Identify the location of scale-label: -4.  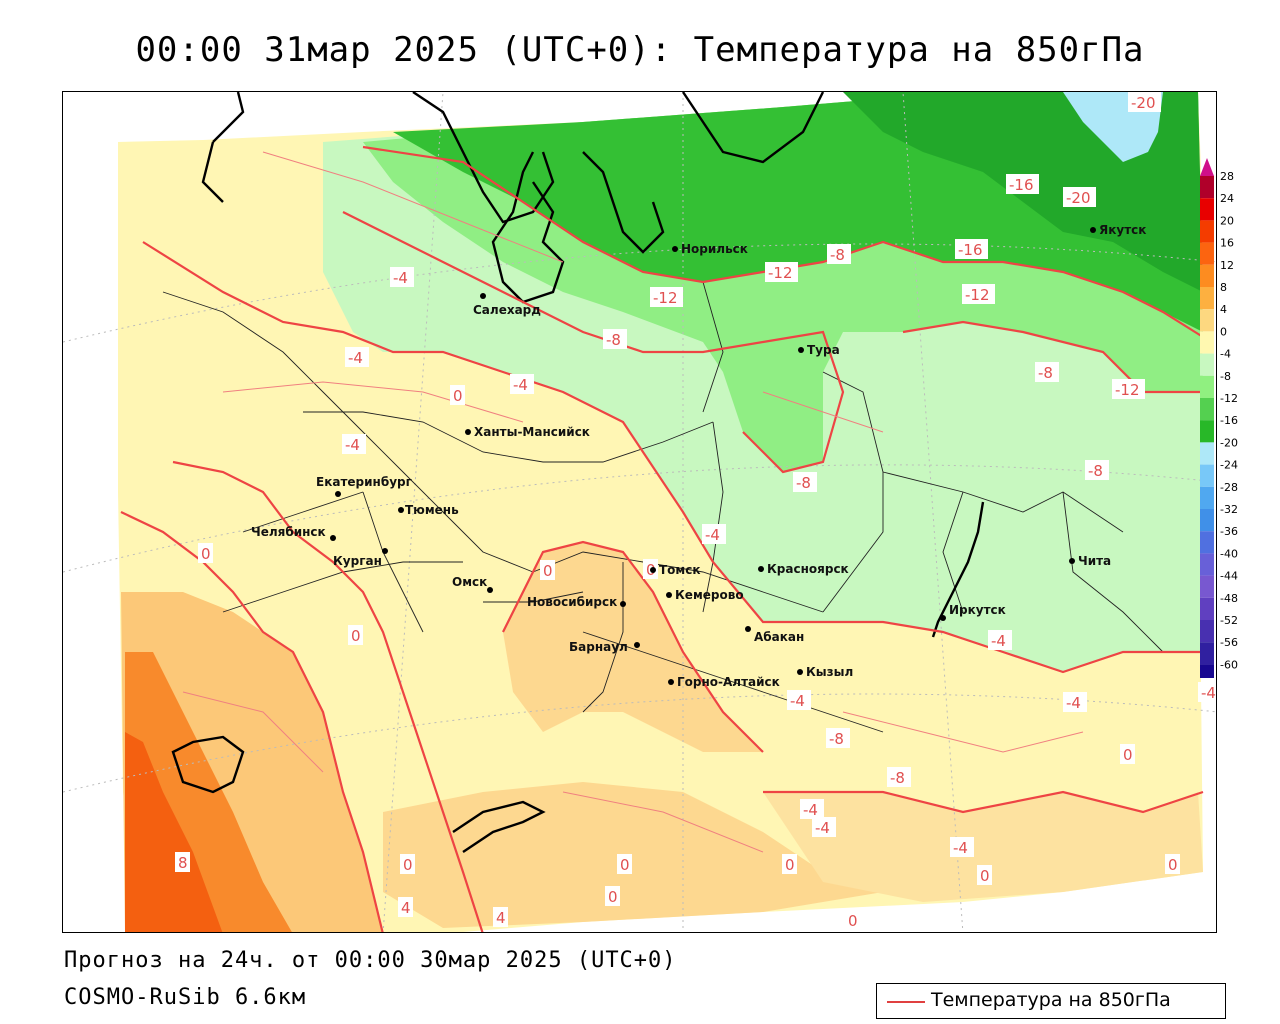
(1225, 354).